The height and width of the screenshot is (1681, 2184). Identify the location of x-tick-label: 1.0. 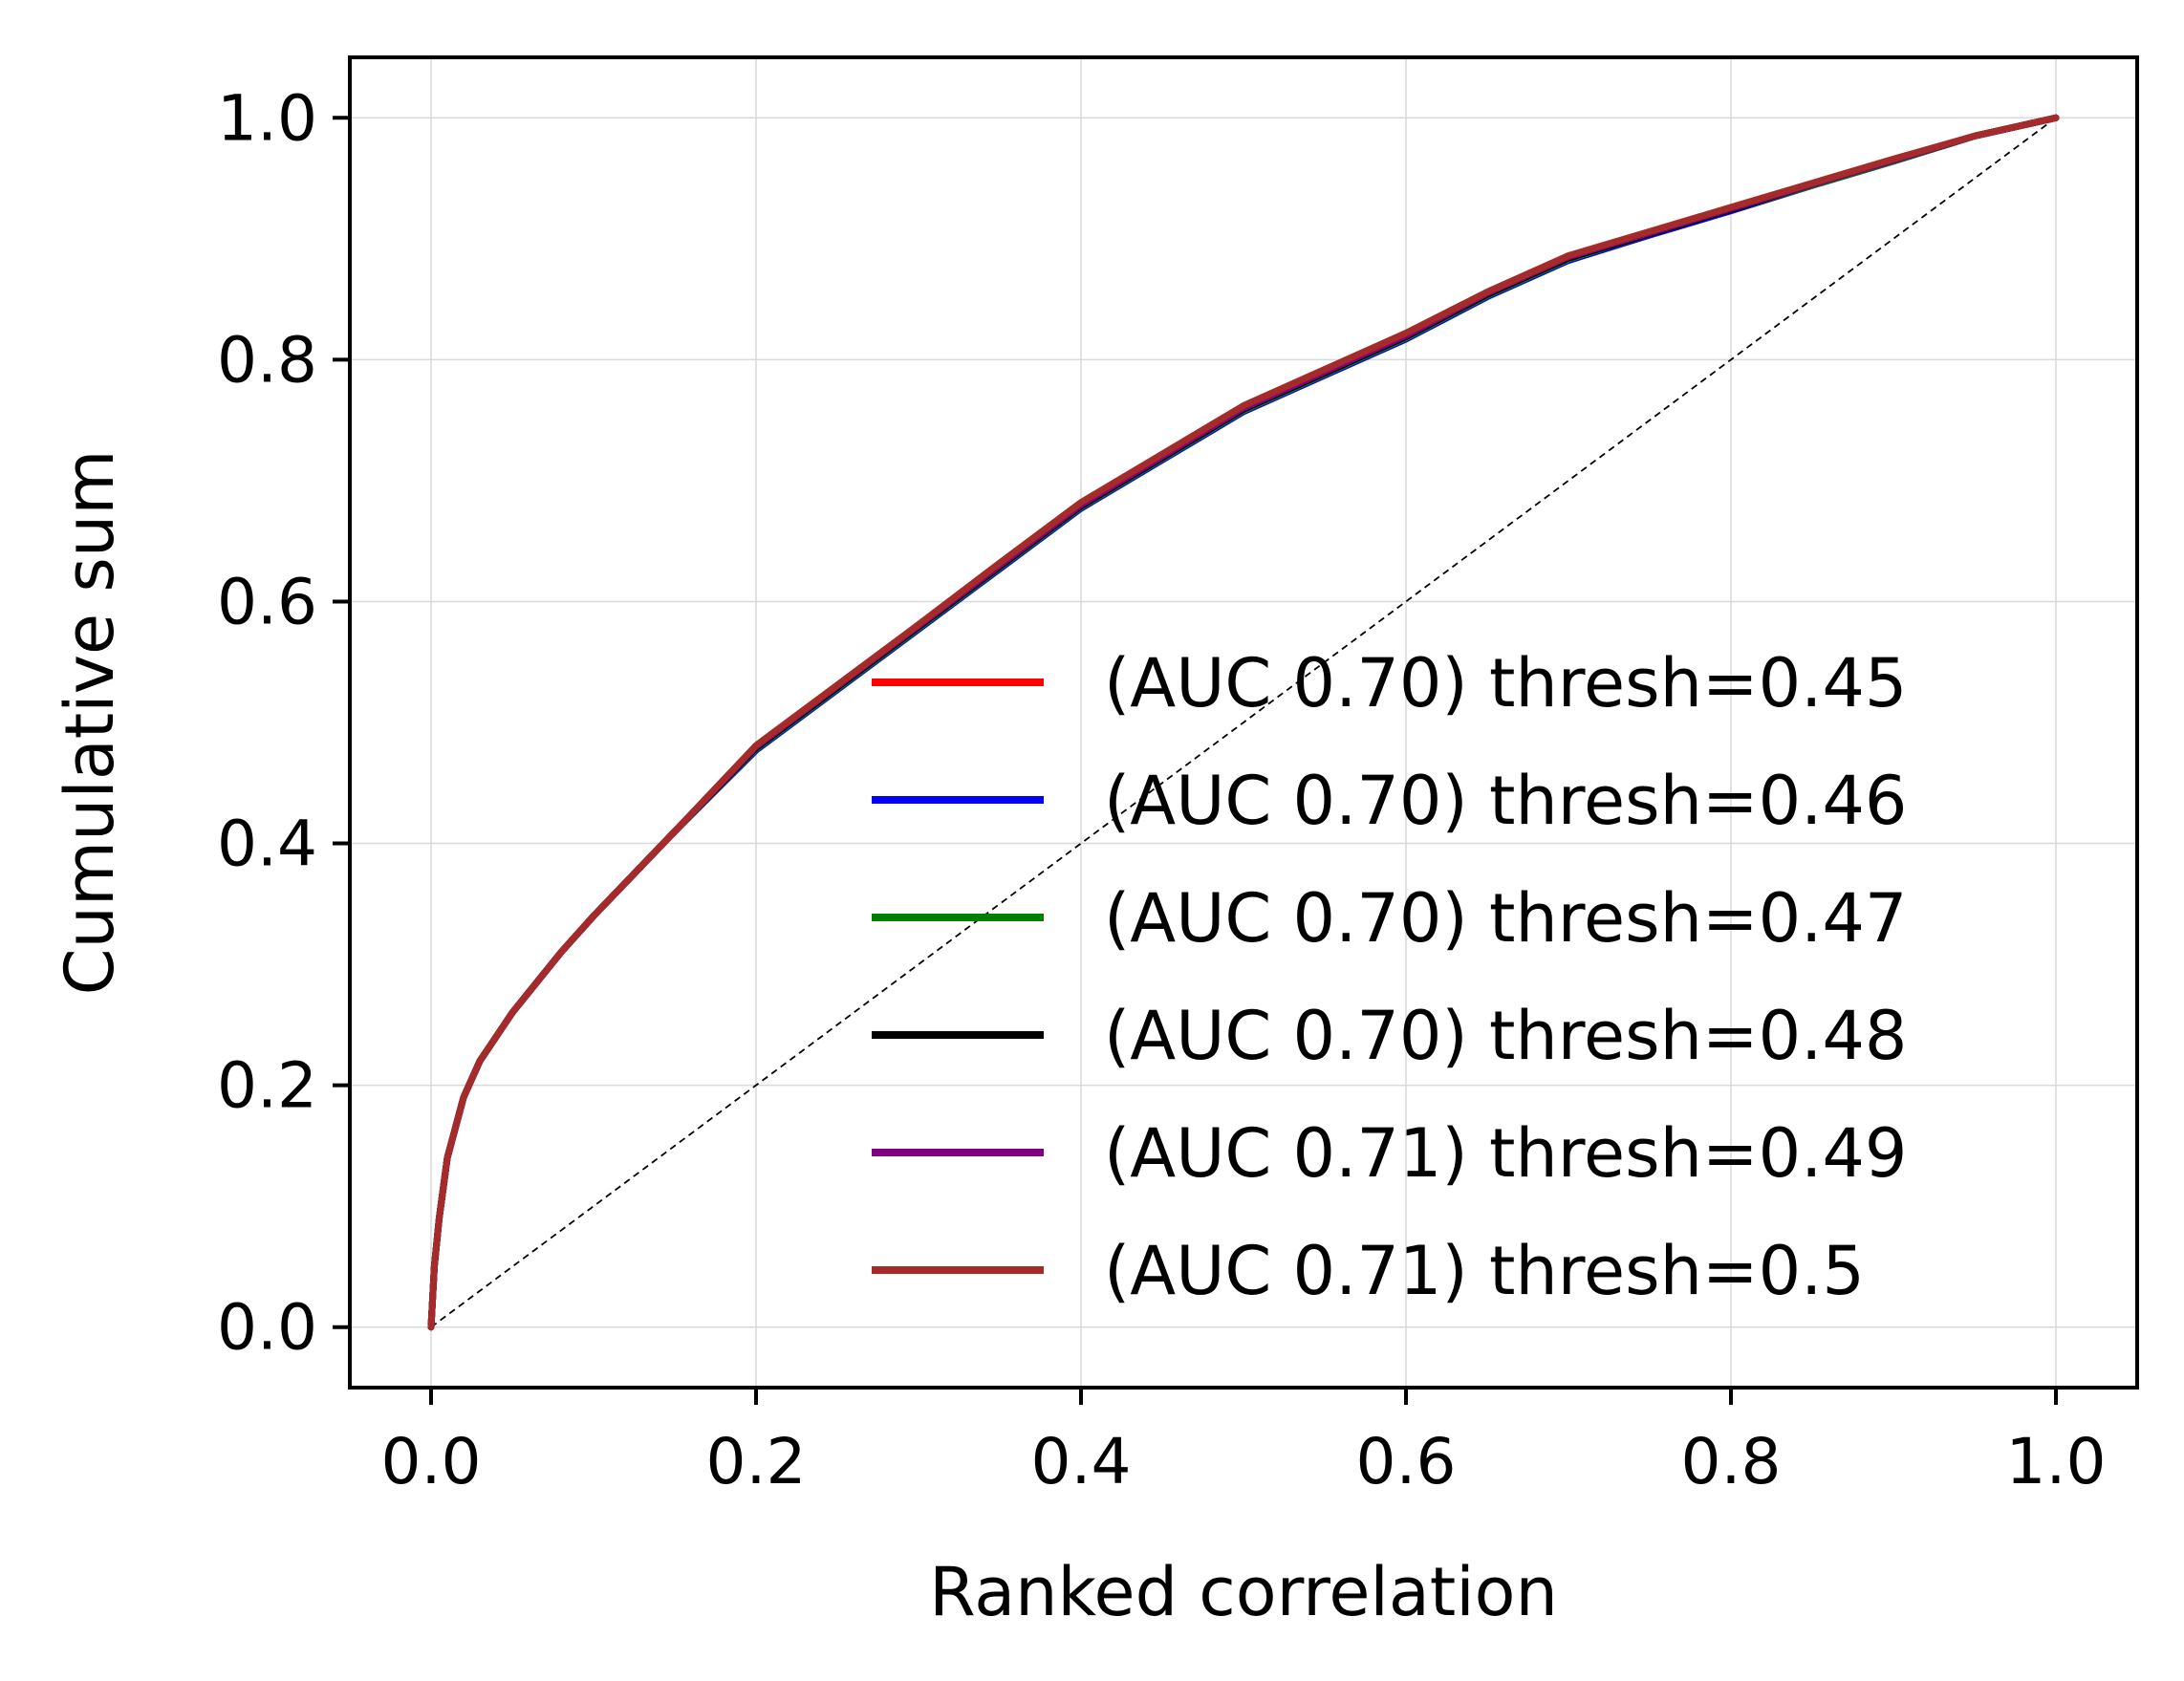
(2056, 1461).